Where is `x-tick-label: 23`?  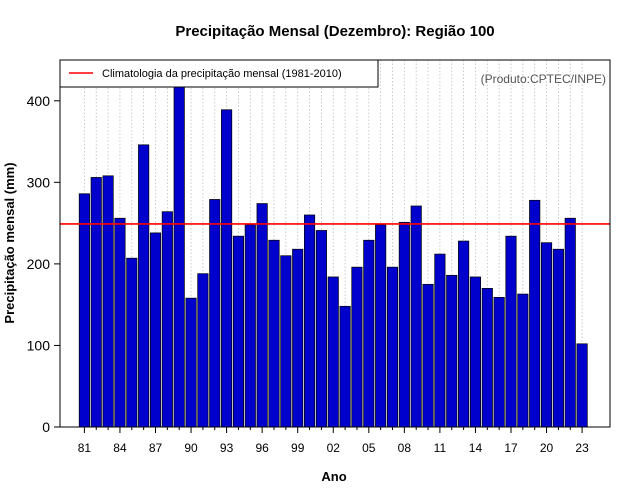
x-tick-label: 23 is located at coordinates (582, 448).